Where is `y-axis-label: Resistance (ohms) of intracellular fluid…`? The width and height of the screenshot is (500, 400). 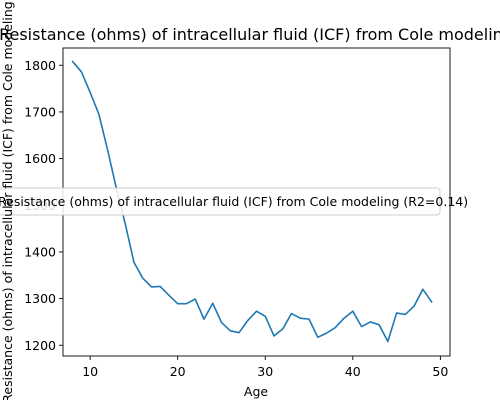
y-axis-label: Resistance (ohms) of intracellular fluid… is located at coordinates (7, 200).